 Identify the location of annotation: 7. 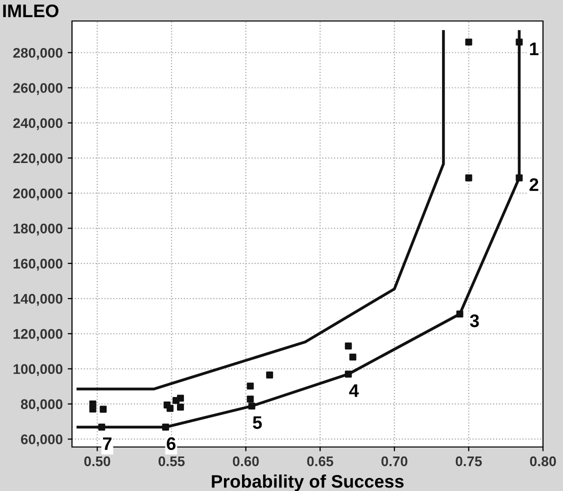
(107, 443).